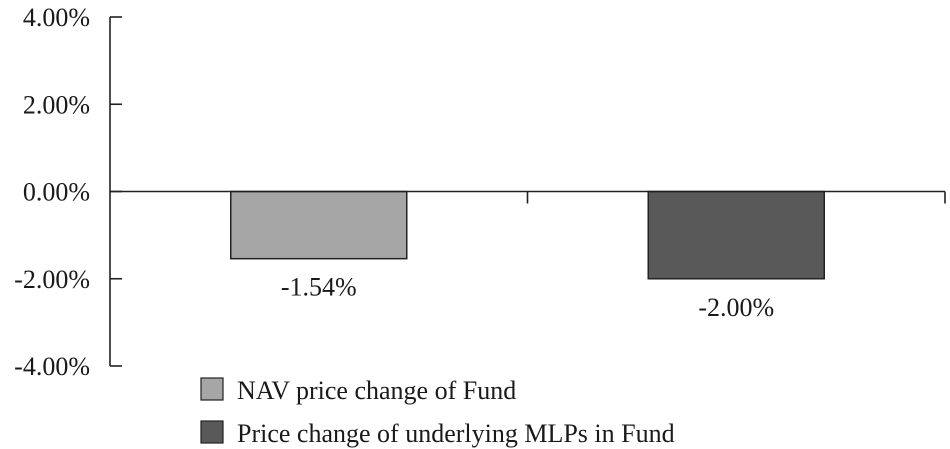  What do you see at coordinates (319, 287) in the screenshot?
I see `data-label: -1.54%` at bounding box center [319, 287].